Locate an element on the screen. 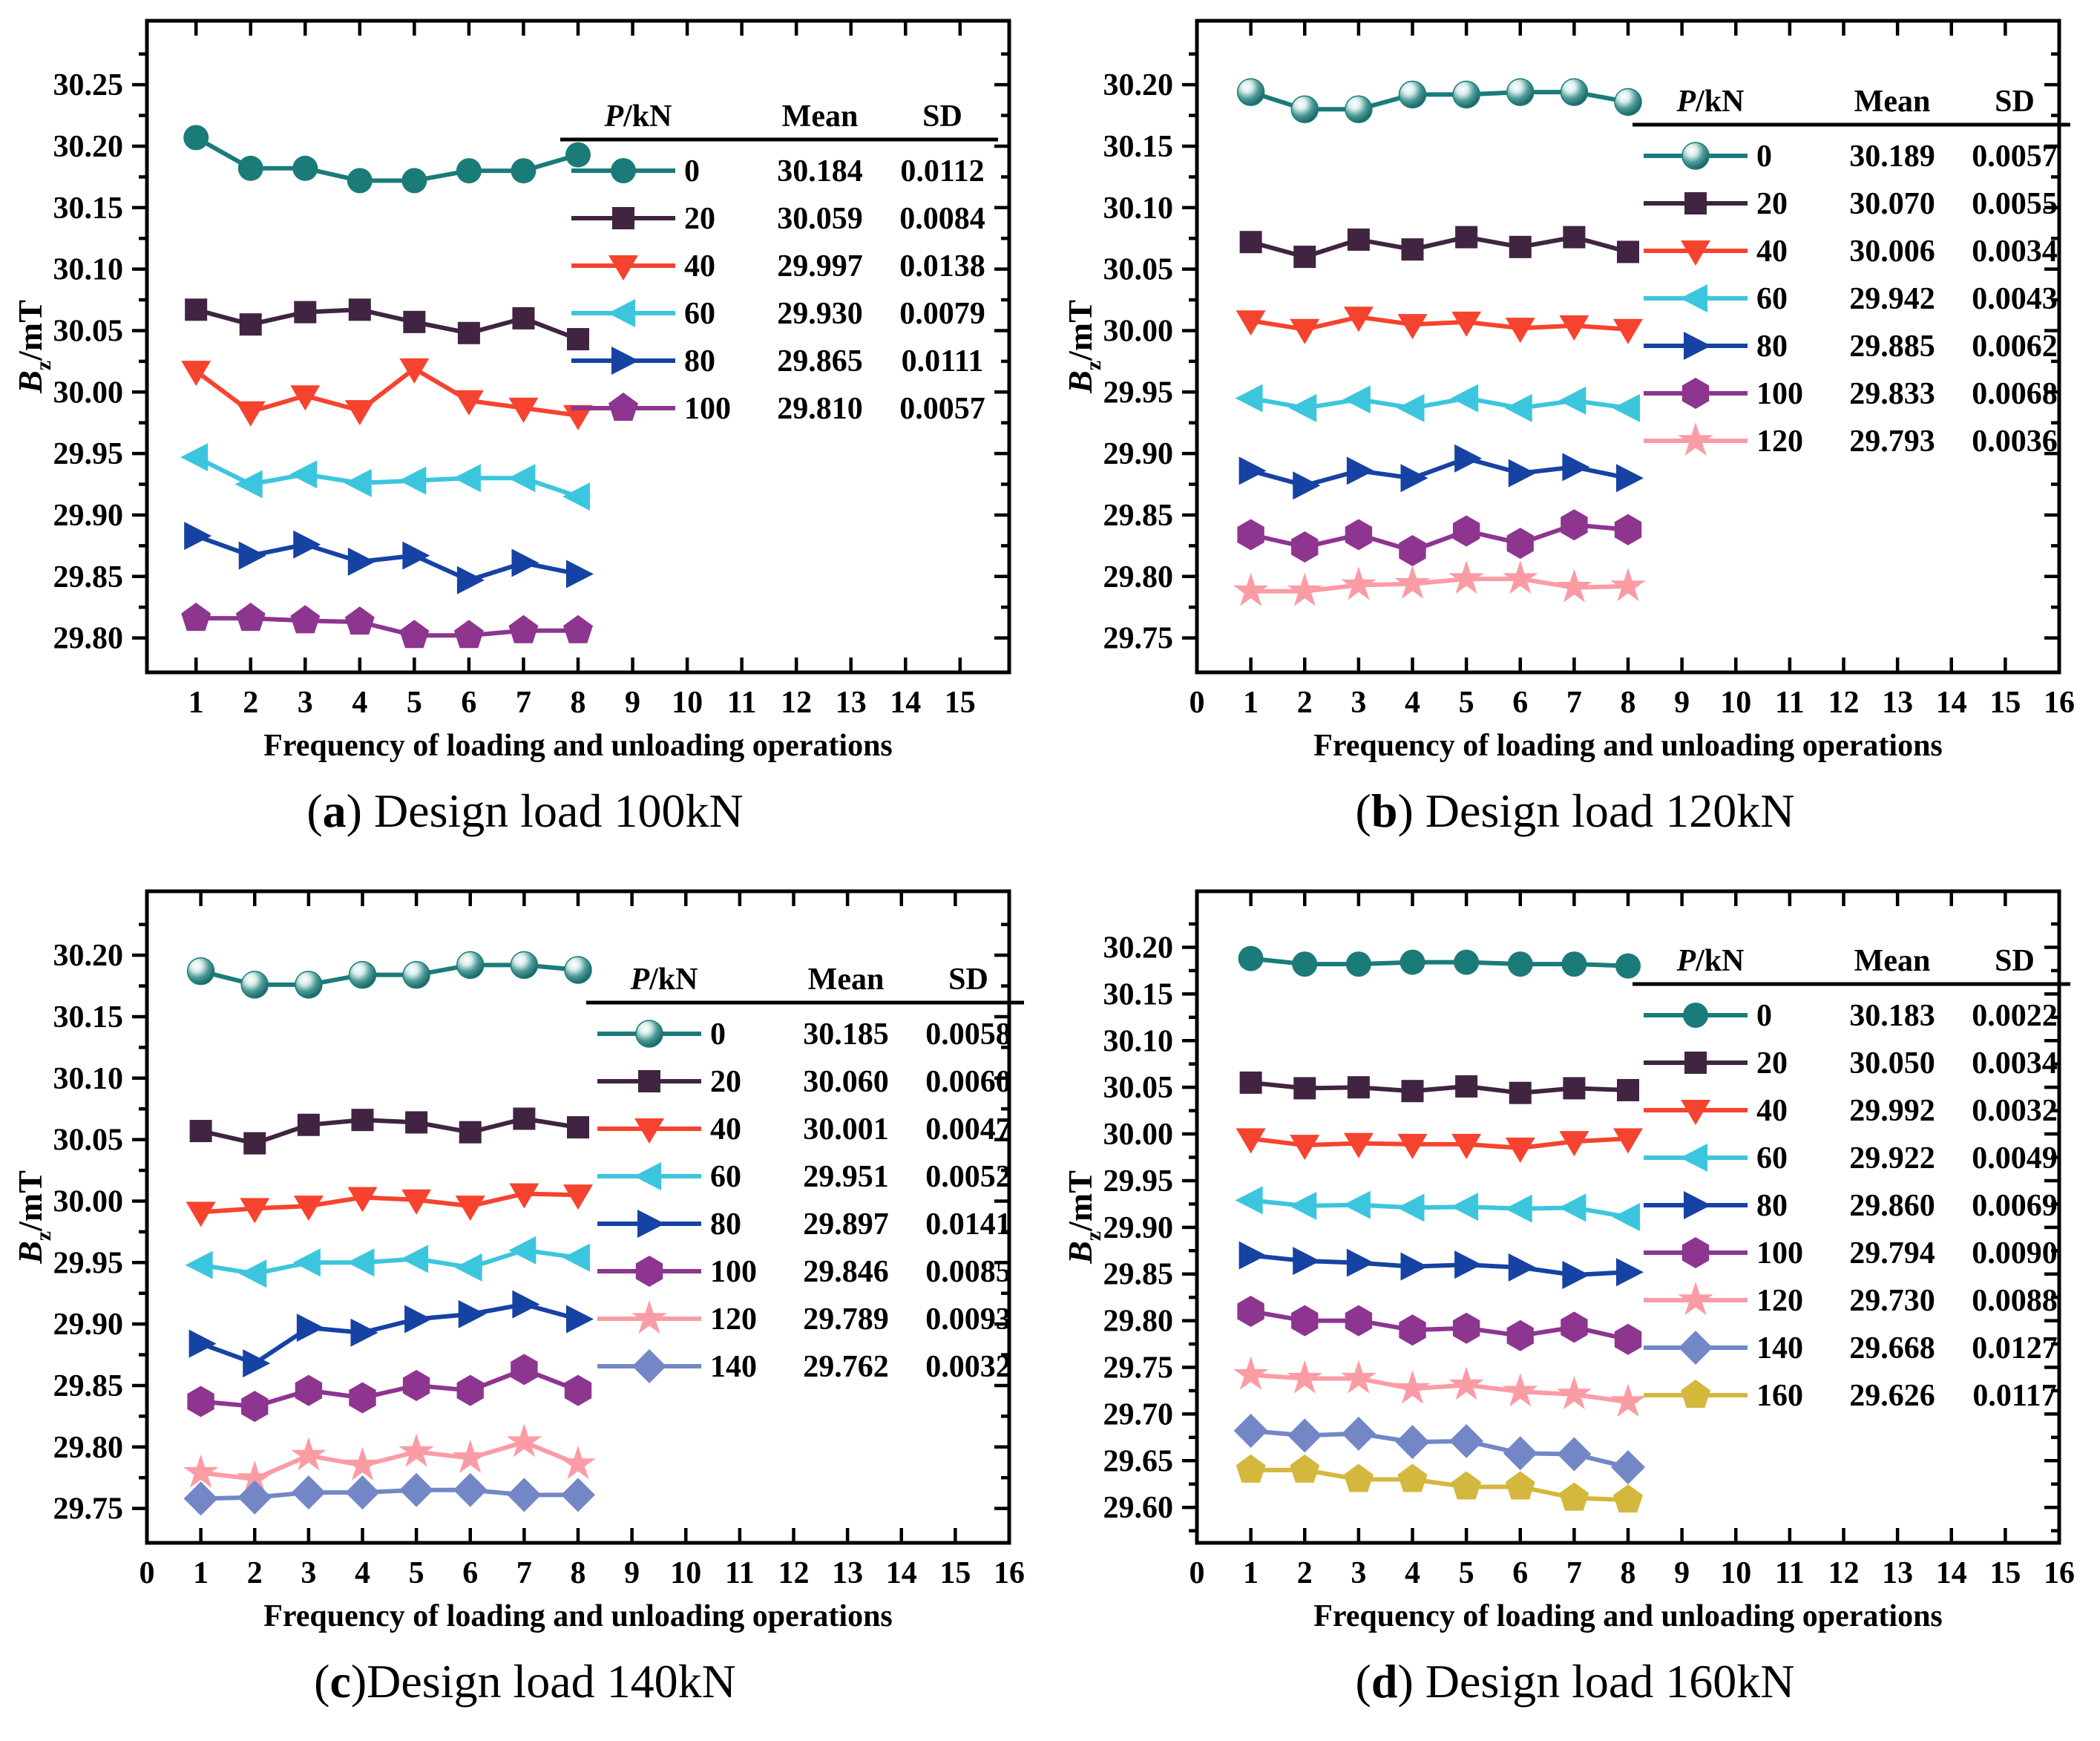 The width and height of the screenshot is (2100, 1741). svg-text: 6 is located at coordinates (470, 1573).